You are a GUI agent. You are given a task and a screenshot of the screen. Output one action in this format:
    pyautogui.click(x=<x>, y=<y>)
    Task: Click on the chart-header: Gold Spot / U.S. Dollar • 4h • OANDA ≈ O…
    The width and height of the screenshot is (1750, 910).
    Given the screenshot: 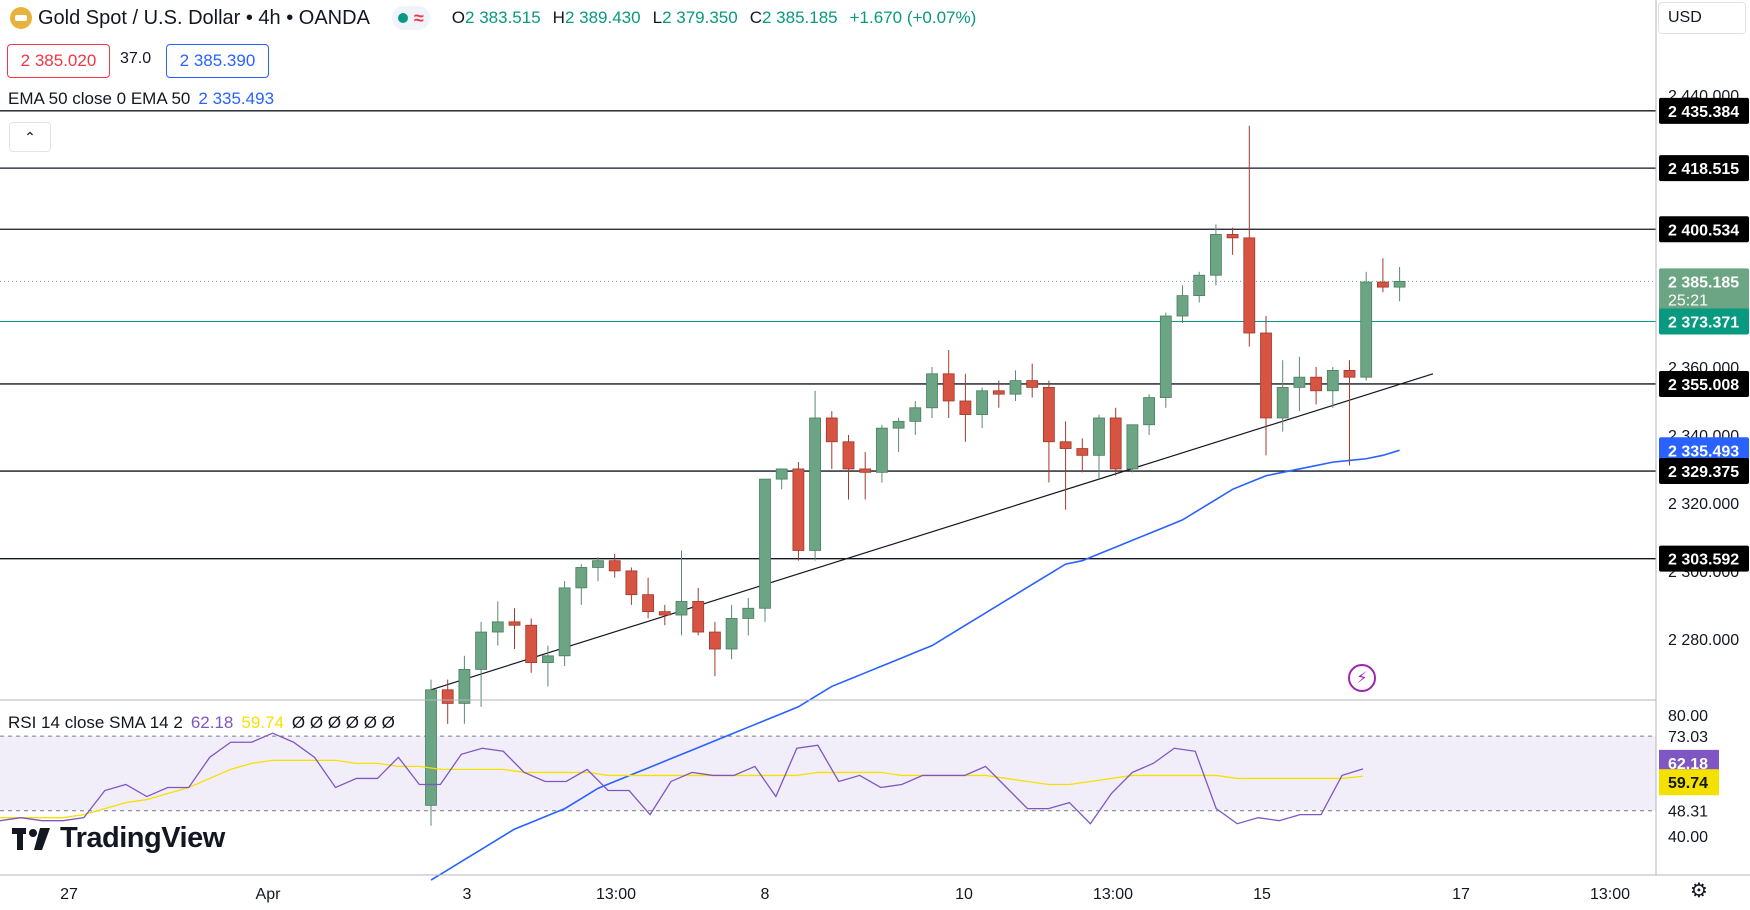 What is the action you would take?
    pyautogui.click(x=488, y=18)
    